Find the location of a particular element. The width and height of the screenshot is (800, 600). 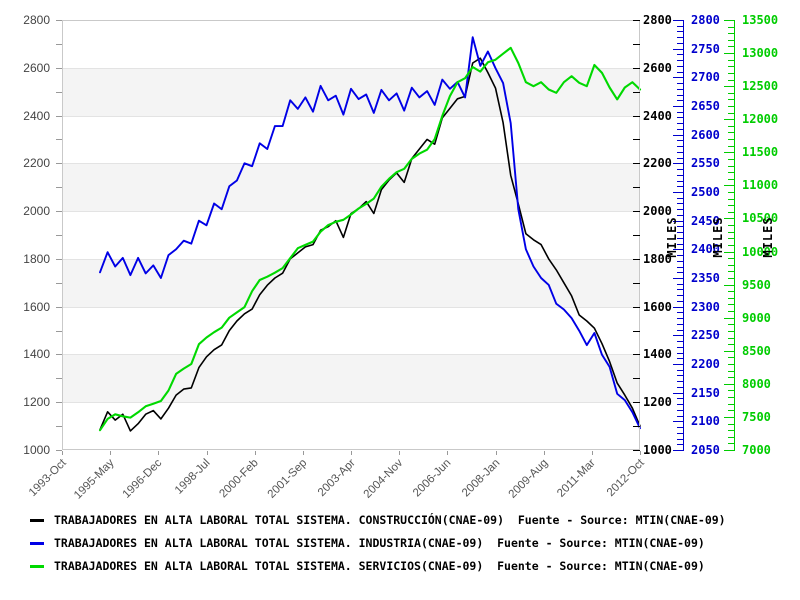

x-axis-tick-label: 2009-Aug is located at coordinates (528, 479).